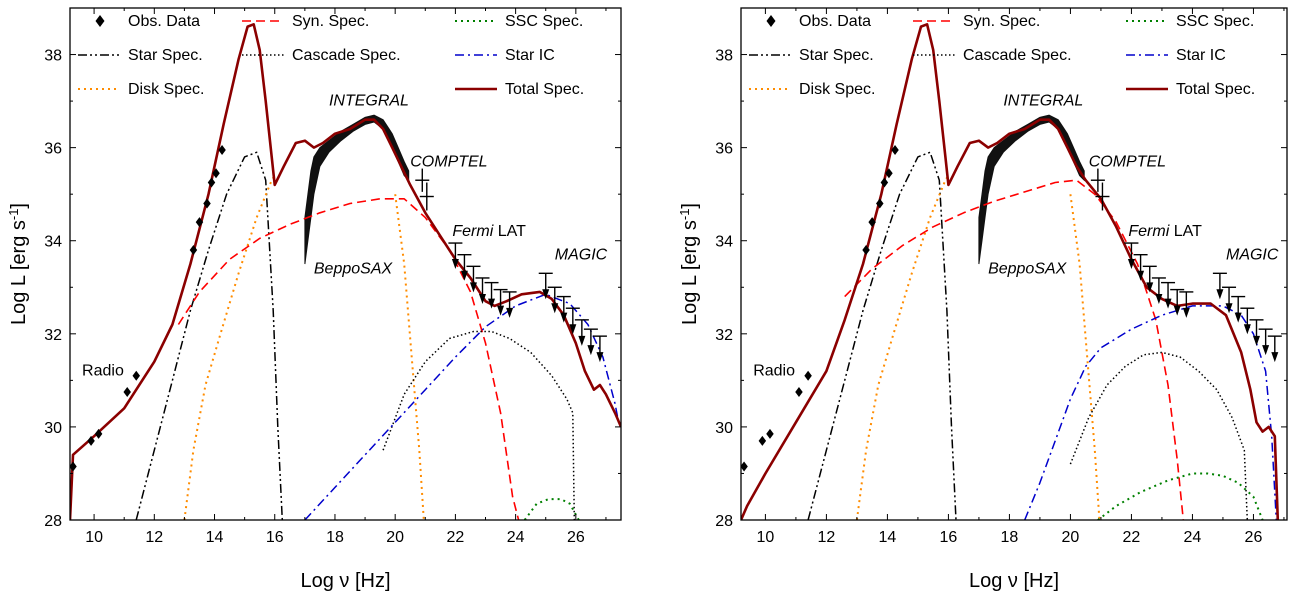 The height and width of the screenshot is (603, 1296). What do you see at coordinates (53, 149) in the screenshot?
I see `y-tick-label: 36` at bounding box center [53, 149].